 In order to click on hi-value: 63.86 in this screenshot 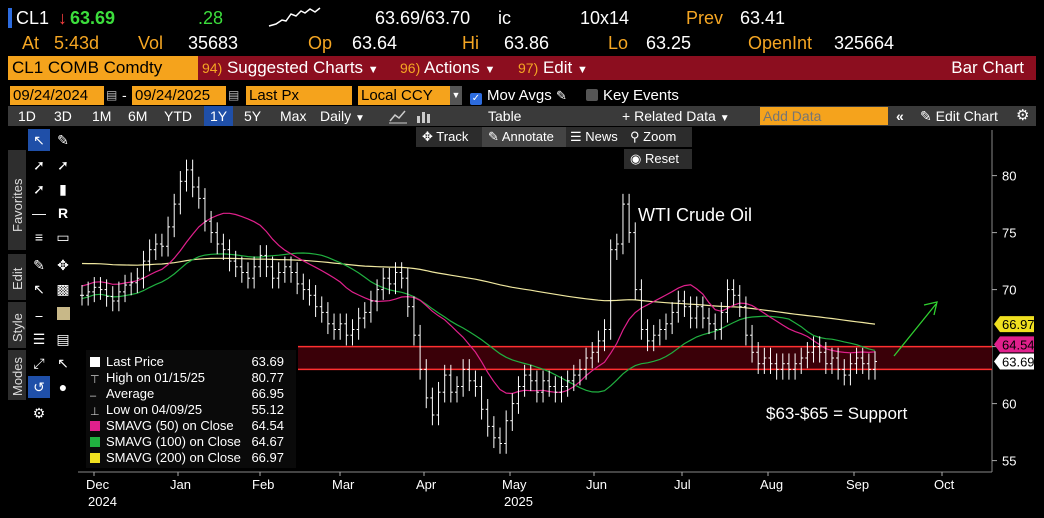, I will do `click(527, 43)`.